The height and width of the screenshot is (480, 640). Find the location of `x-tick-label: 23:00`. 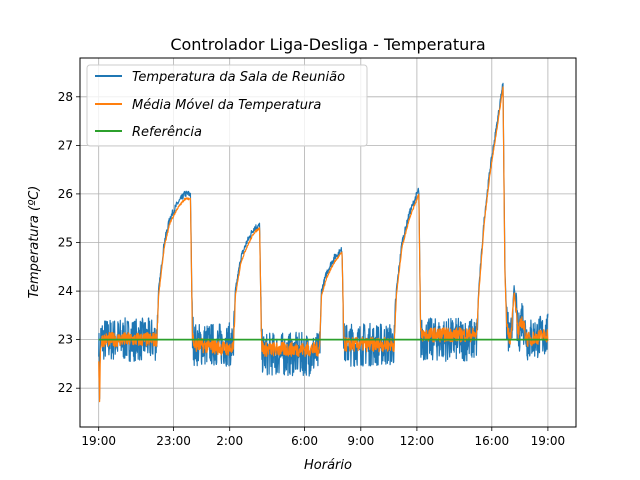

x-tick-label: 23:00 is located at coordinates (173, 441).